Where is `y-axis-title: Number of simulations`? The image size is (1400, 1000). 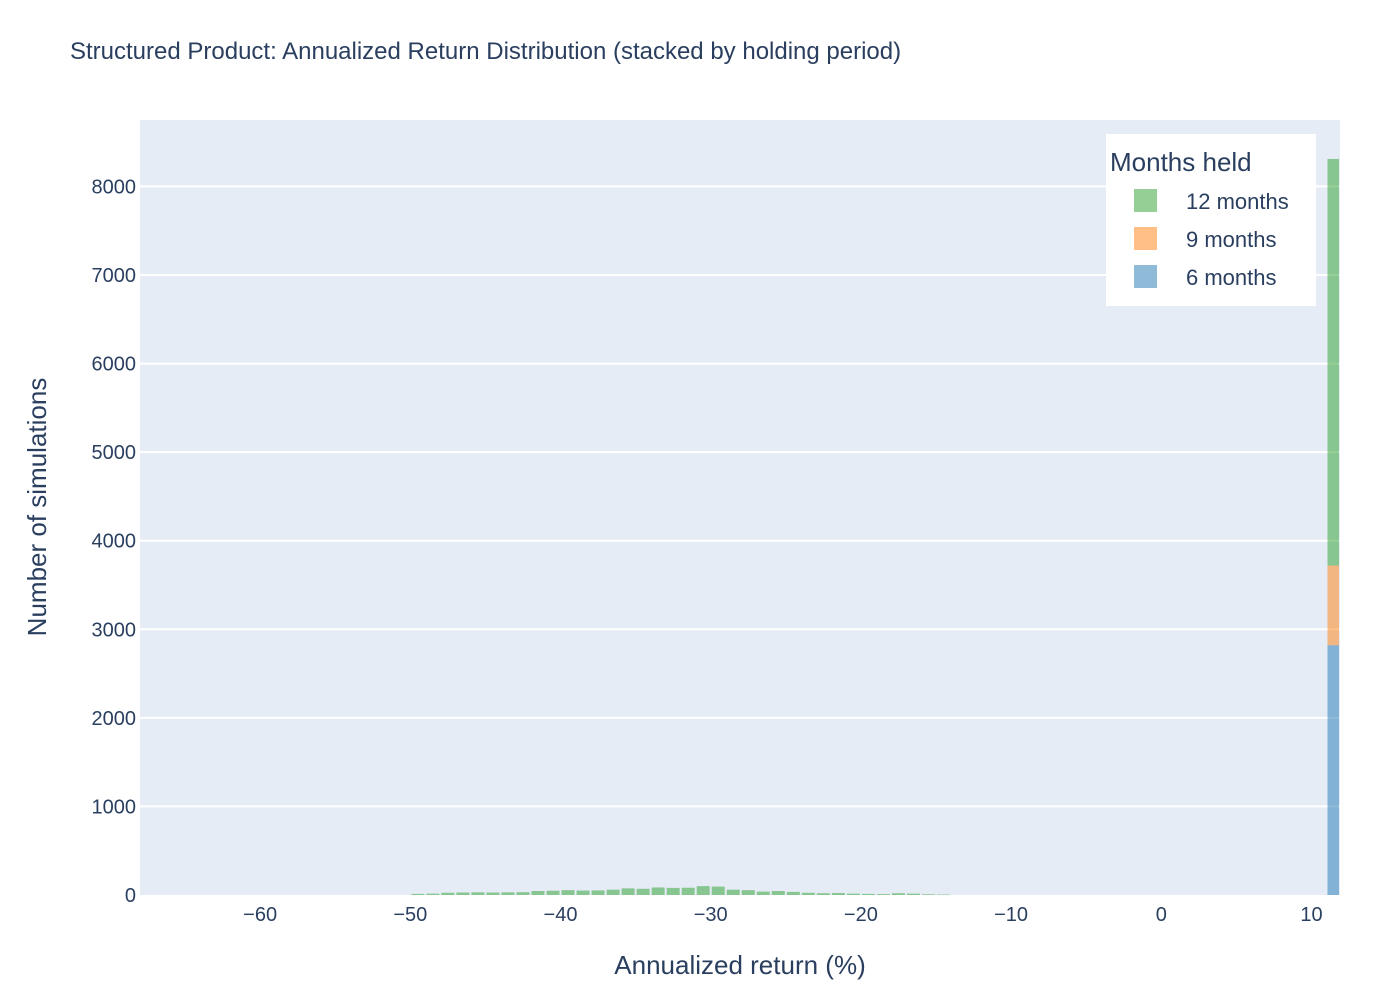
y-axis-title: Number of simulations is located at coordinates (37, 507).